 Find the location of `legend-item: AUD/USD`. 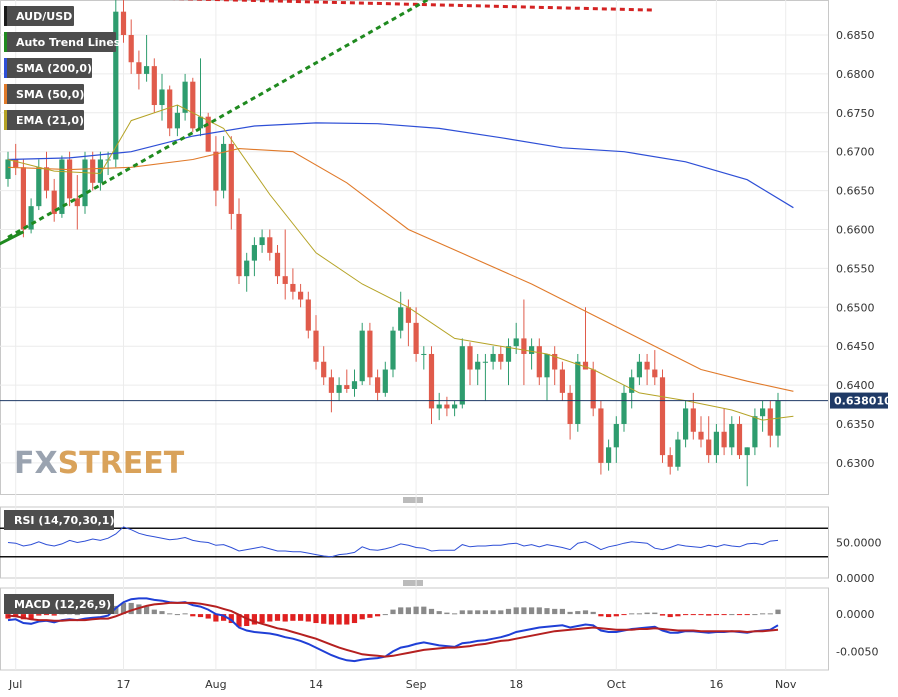

legend-item: AUD/USD is located at coordinates (39, 16).